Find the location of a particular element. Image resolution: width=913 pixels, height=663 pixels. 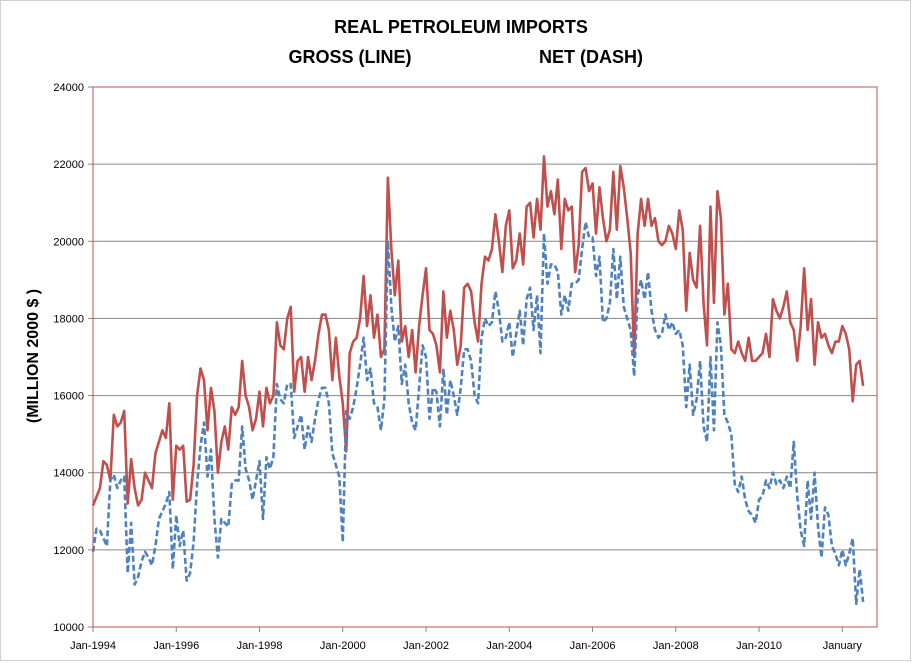

y-tick-label: 12000 is located at coordinates (68, 551).